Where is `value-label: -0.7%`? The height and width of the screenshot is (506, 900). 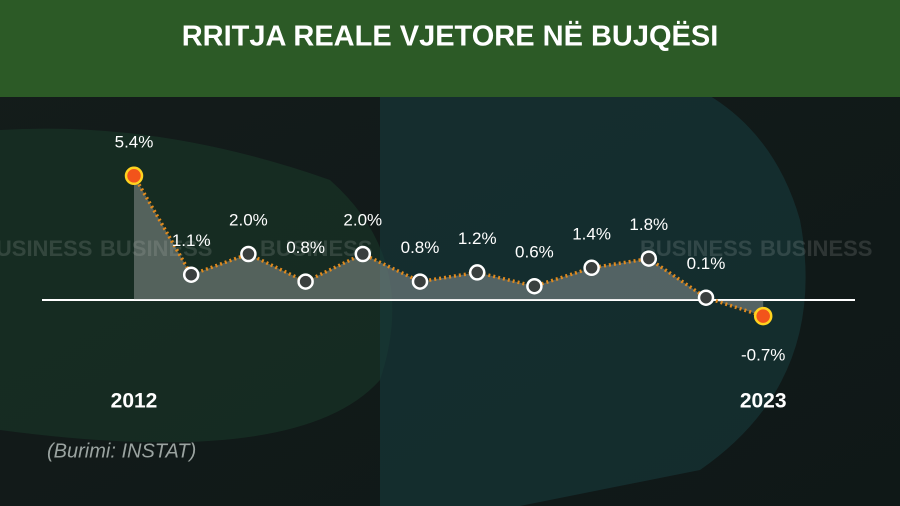
value-label: -0.7% is located at coordinates (763, 355).